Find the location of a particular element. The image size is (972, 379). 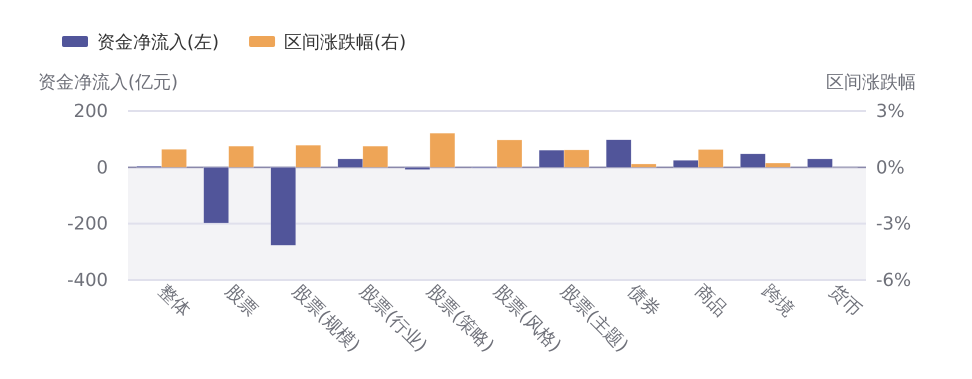

y-tick-label: -200 is located at coordinates (87, 224).